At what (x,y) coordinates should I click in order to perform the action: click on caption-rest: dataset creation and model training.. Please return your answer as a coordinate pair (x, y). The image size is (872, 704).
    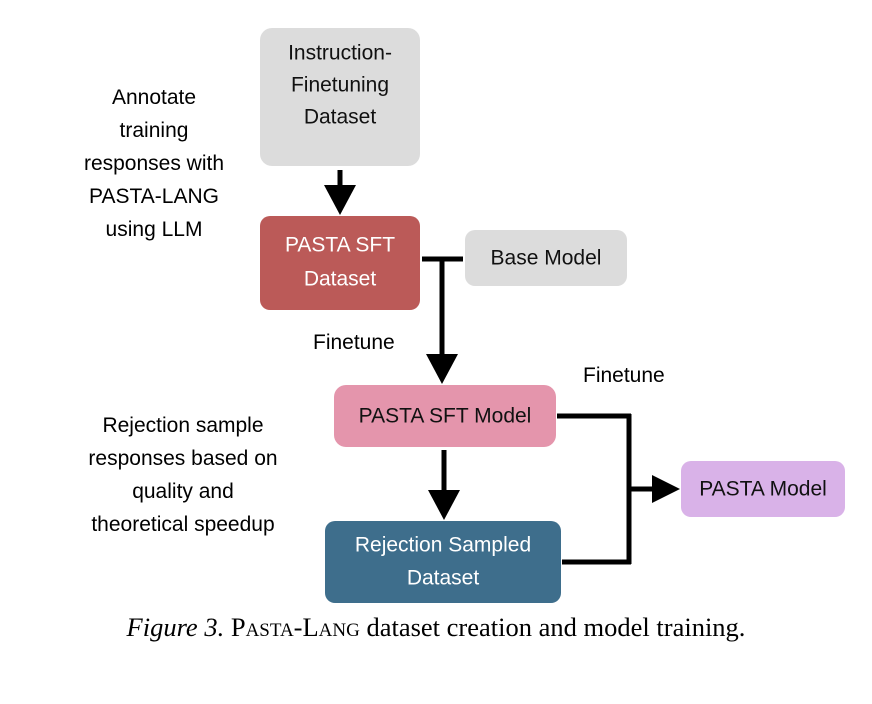
    Looking at the image, I should click on (552, 627).